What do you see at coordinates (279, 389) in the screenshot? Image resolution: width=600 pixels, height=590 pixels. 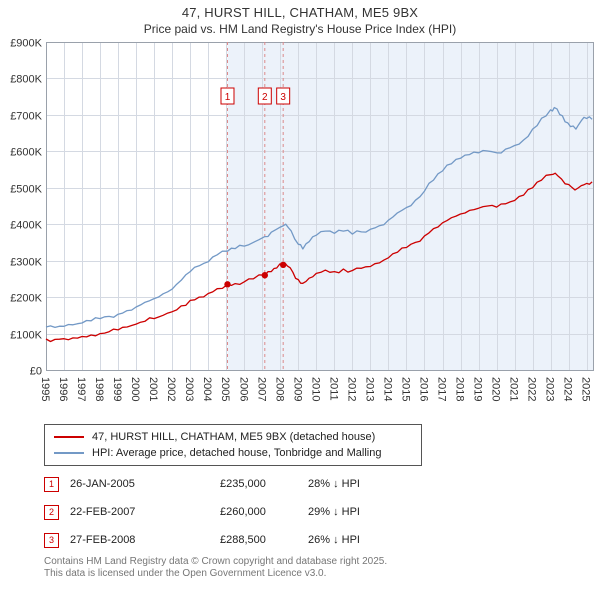 I see `x-axis-tick-label: 2008` at bounding box center [279, 389].